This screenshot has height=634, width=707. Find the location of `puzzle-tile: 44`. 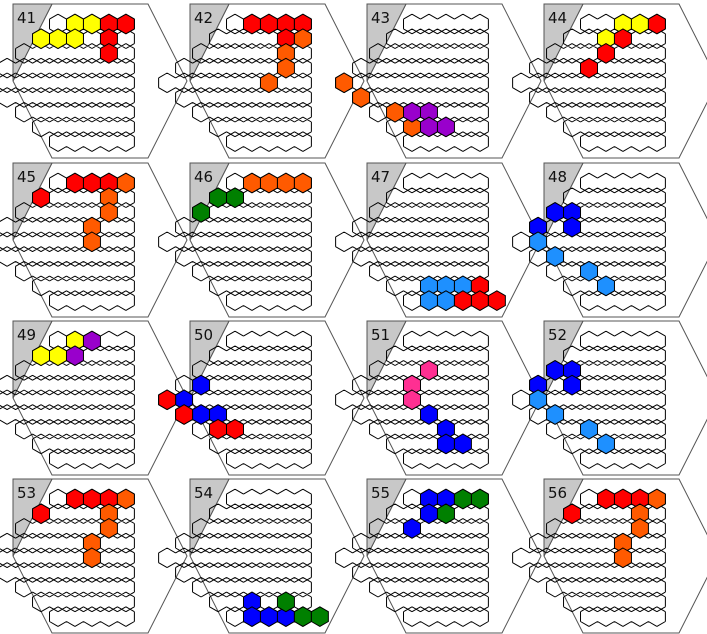

puzzle-tile: 44 is located at coordinates (609, 81).